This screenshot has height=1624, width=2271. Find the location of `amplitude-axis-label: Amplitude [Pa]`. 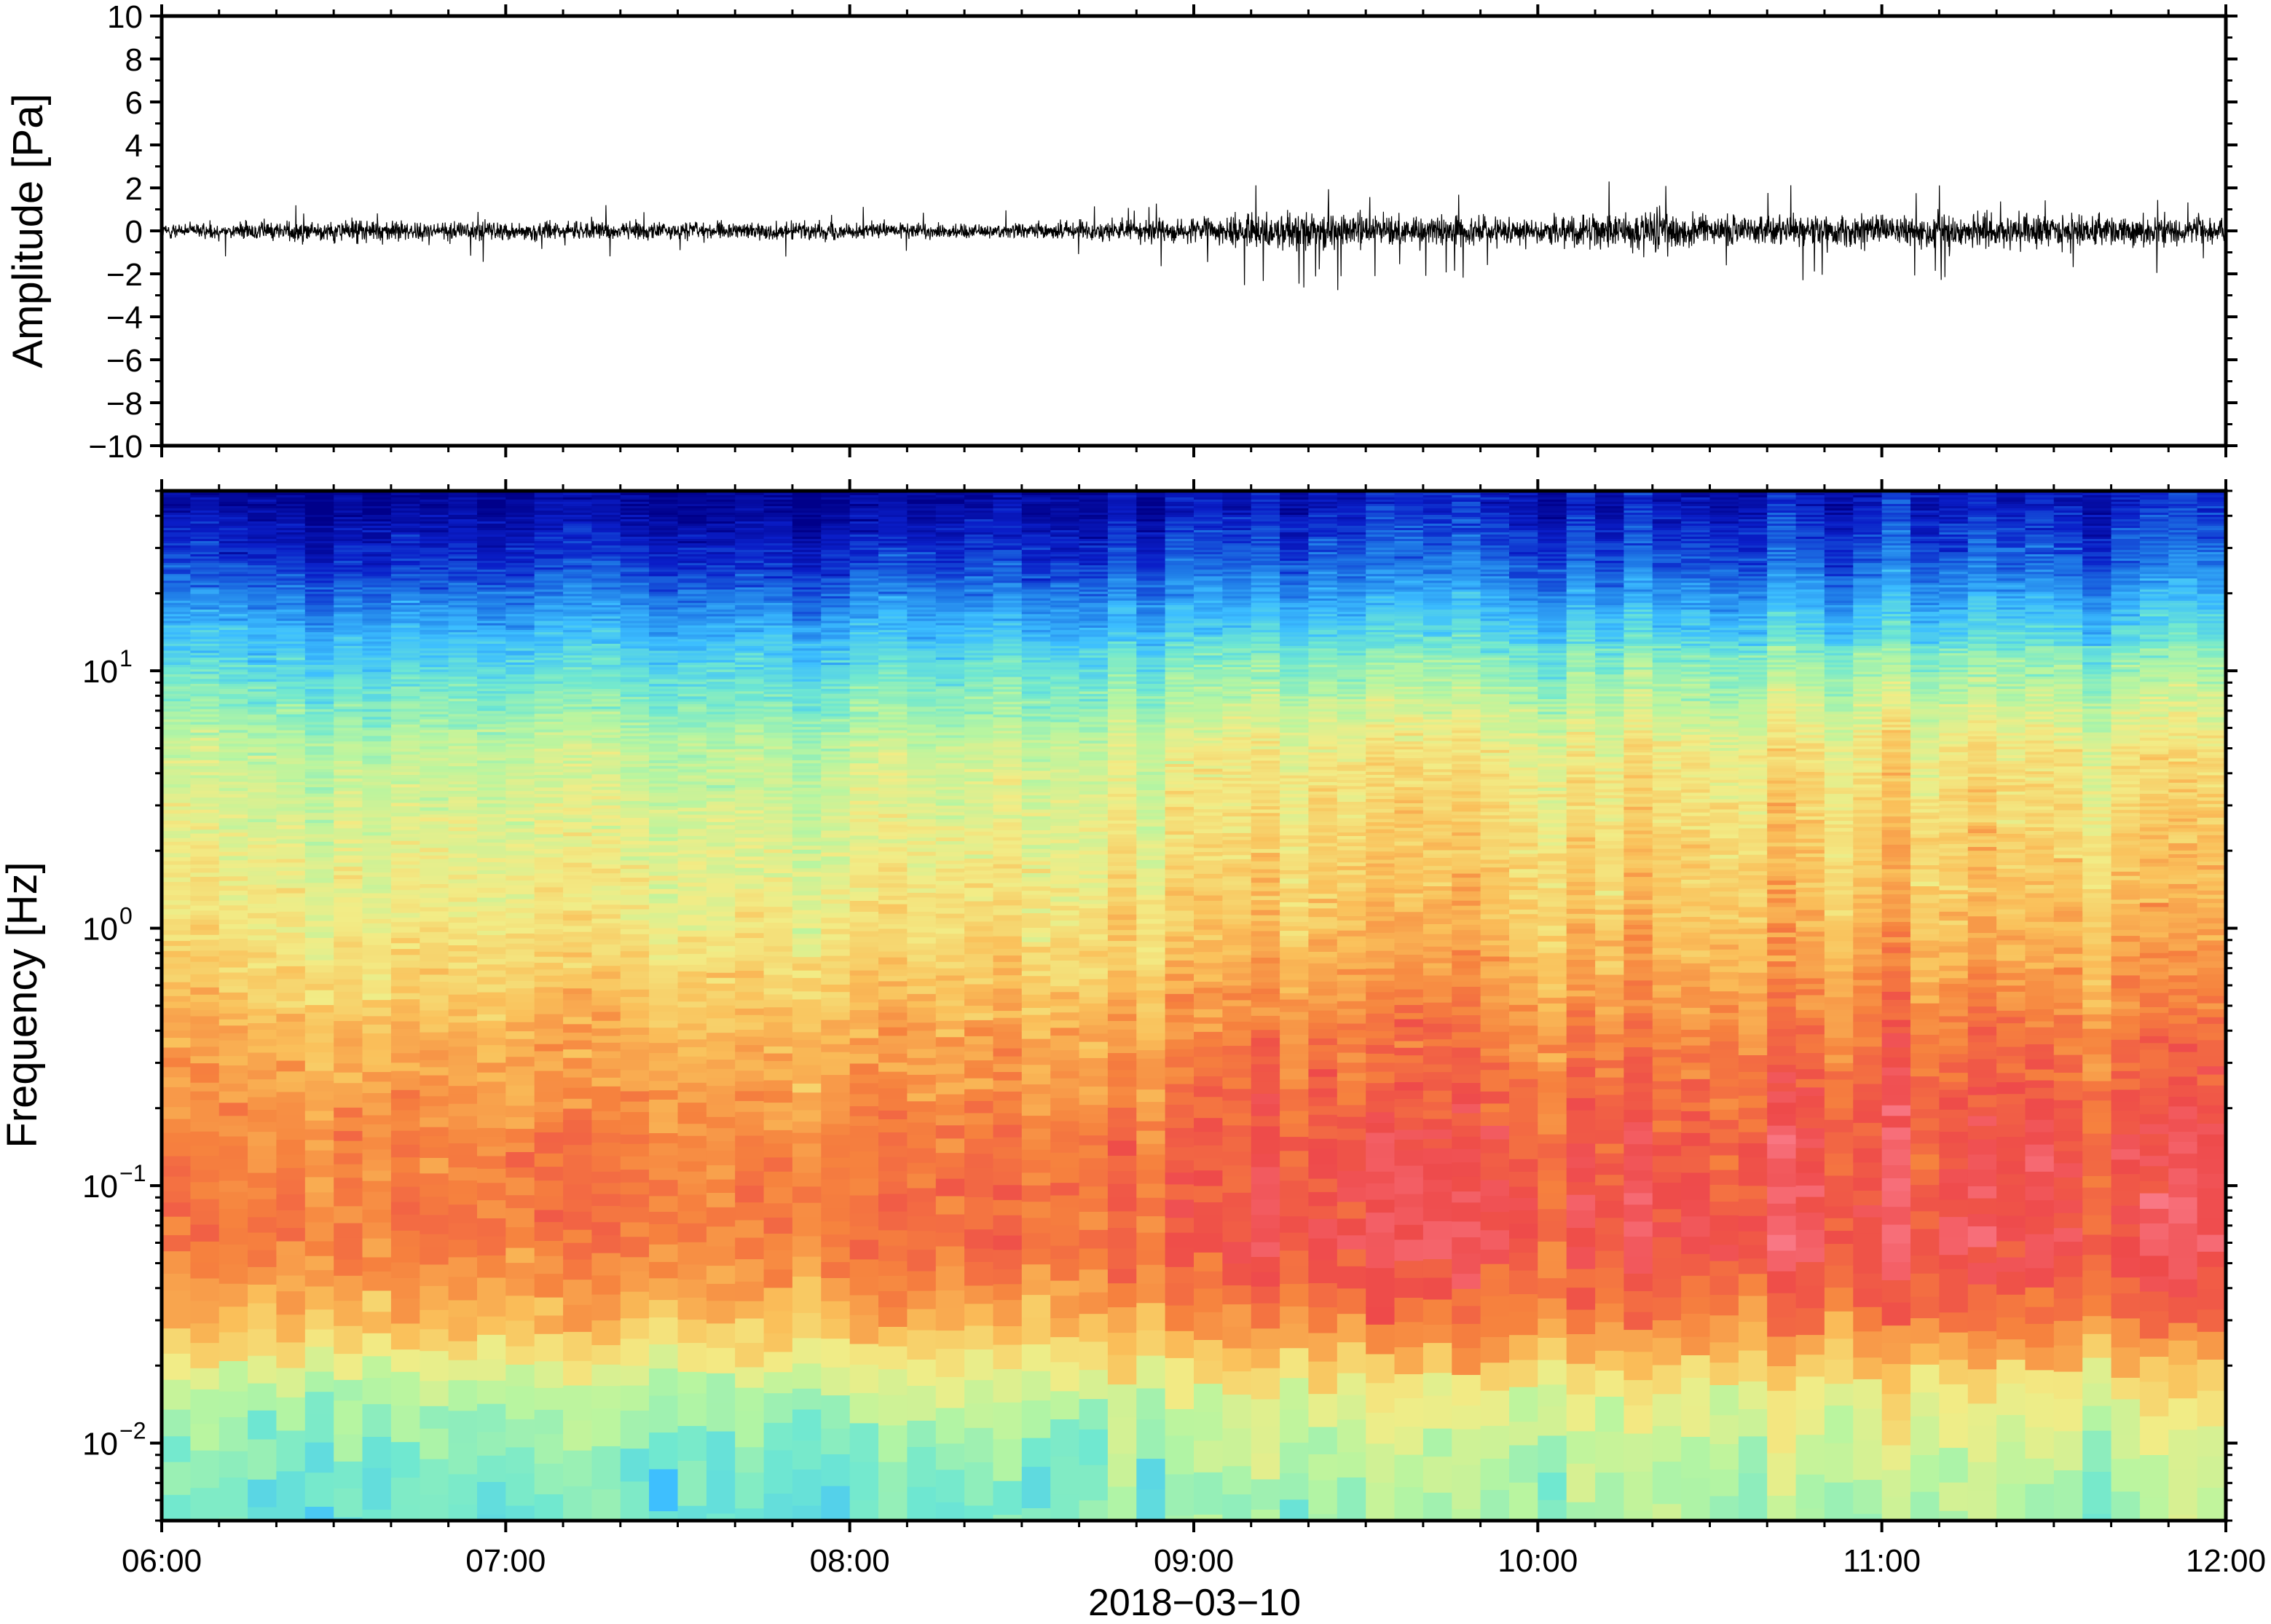

amplitude-axis-label: Amplitude [Pa] is located at coordinates (28, 230).